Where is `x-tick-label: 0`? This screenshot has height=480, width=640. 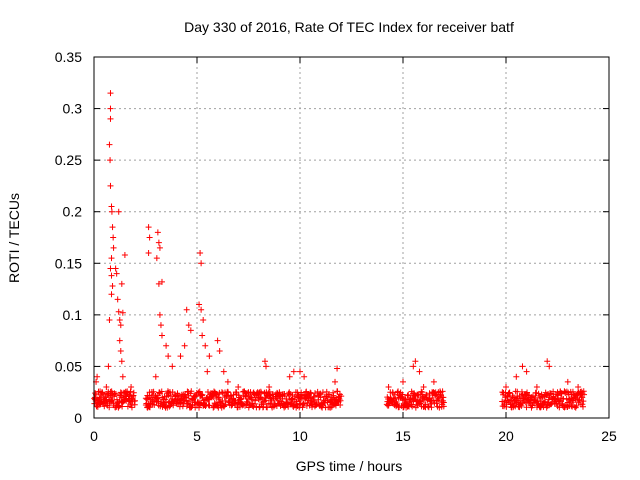
x-tick-label: 0 is located at coordinates (94, 436).